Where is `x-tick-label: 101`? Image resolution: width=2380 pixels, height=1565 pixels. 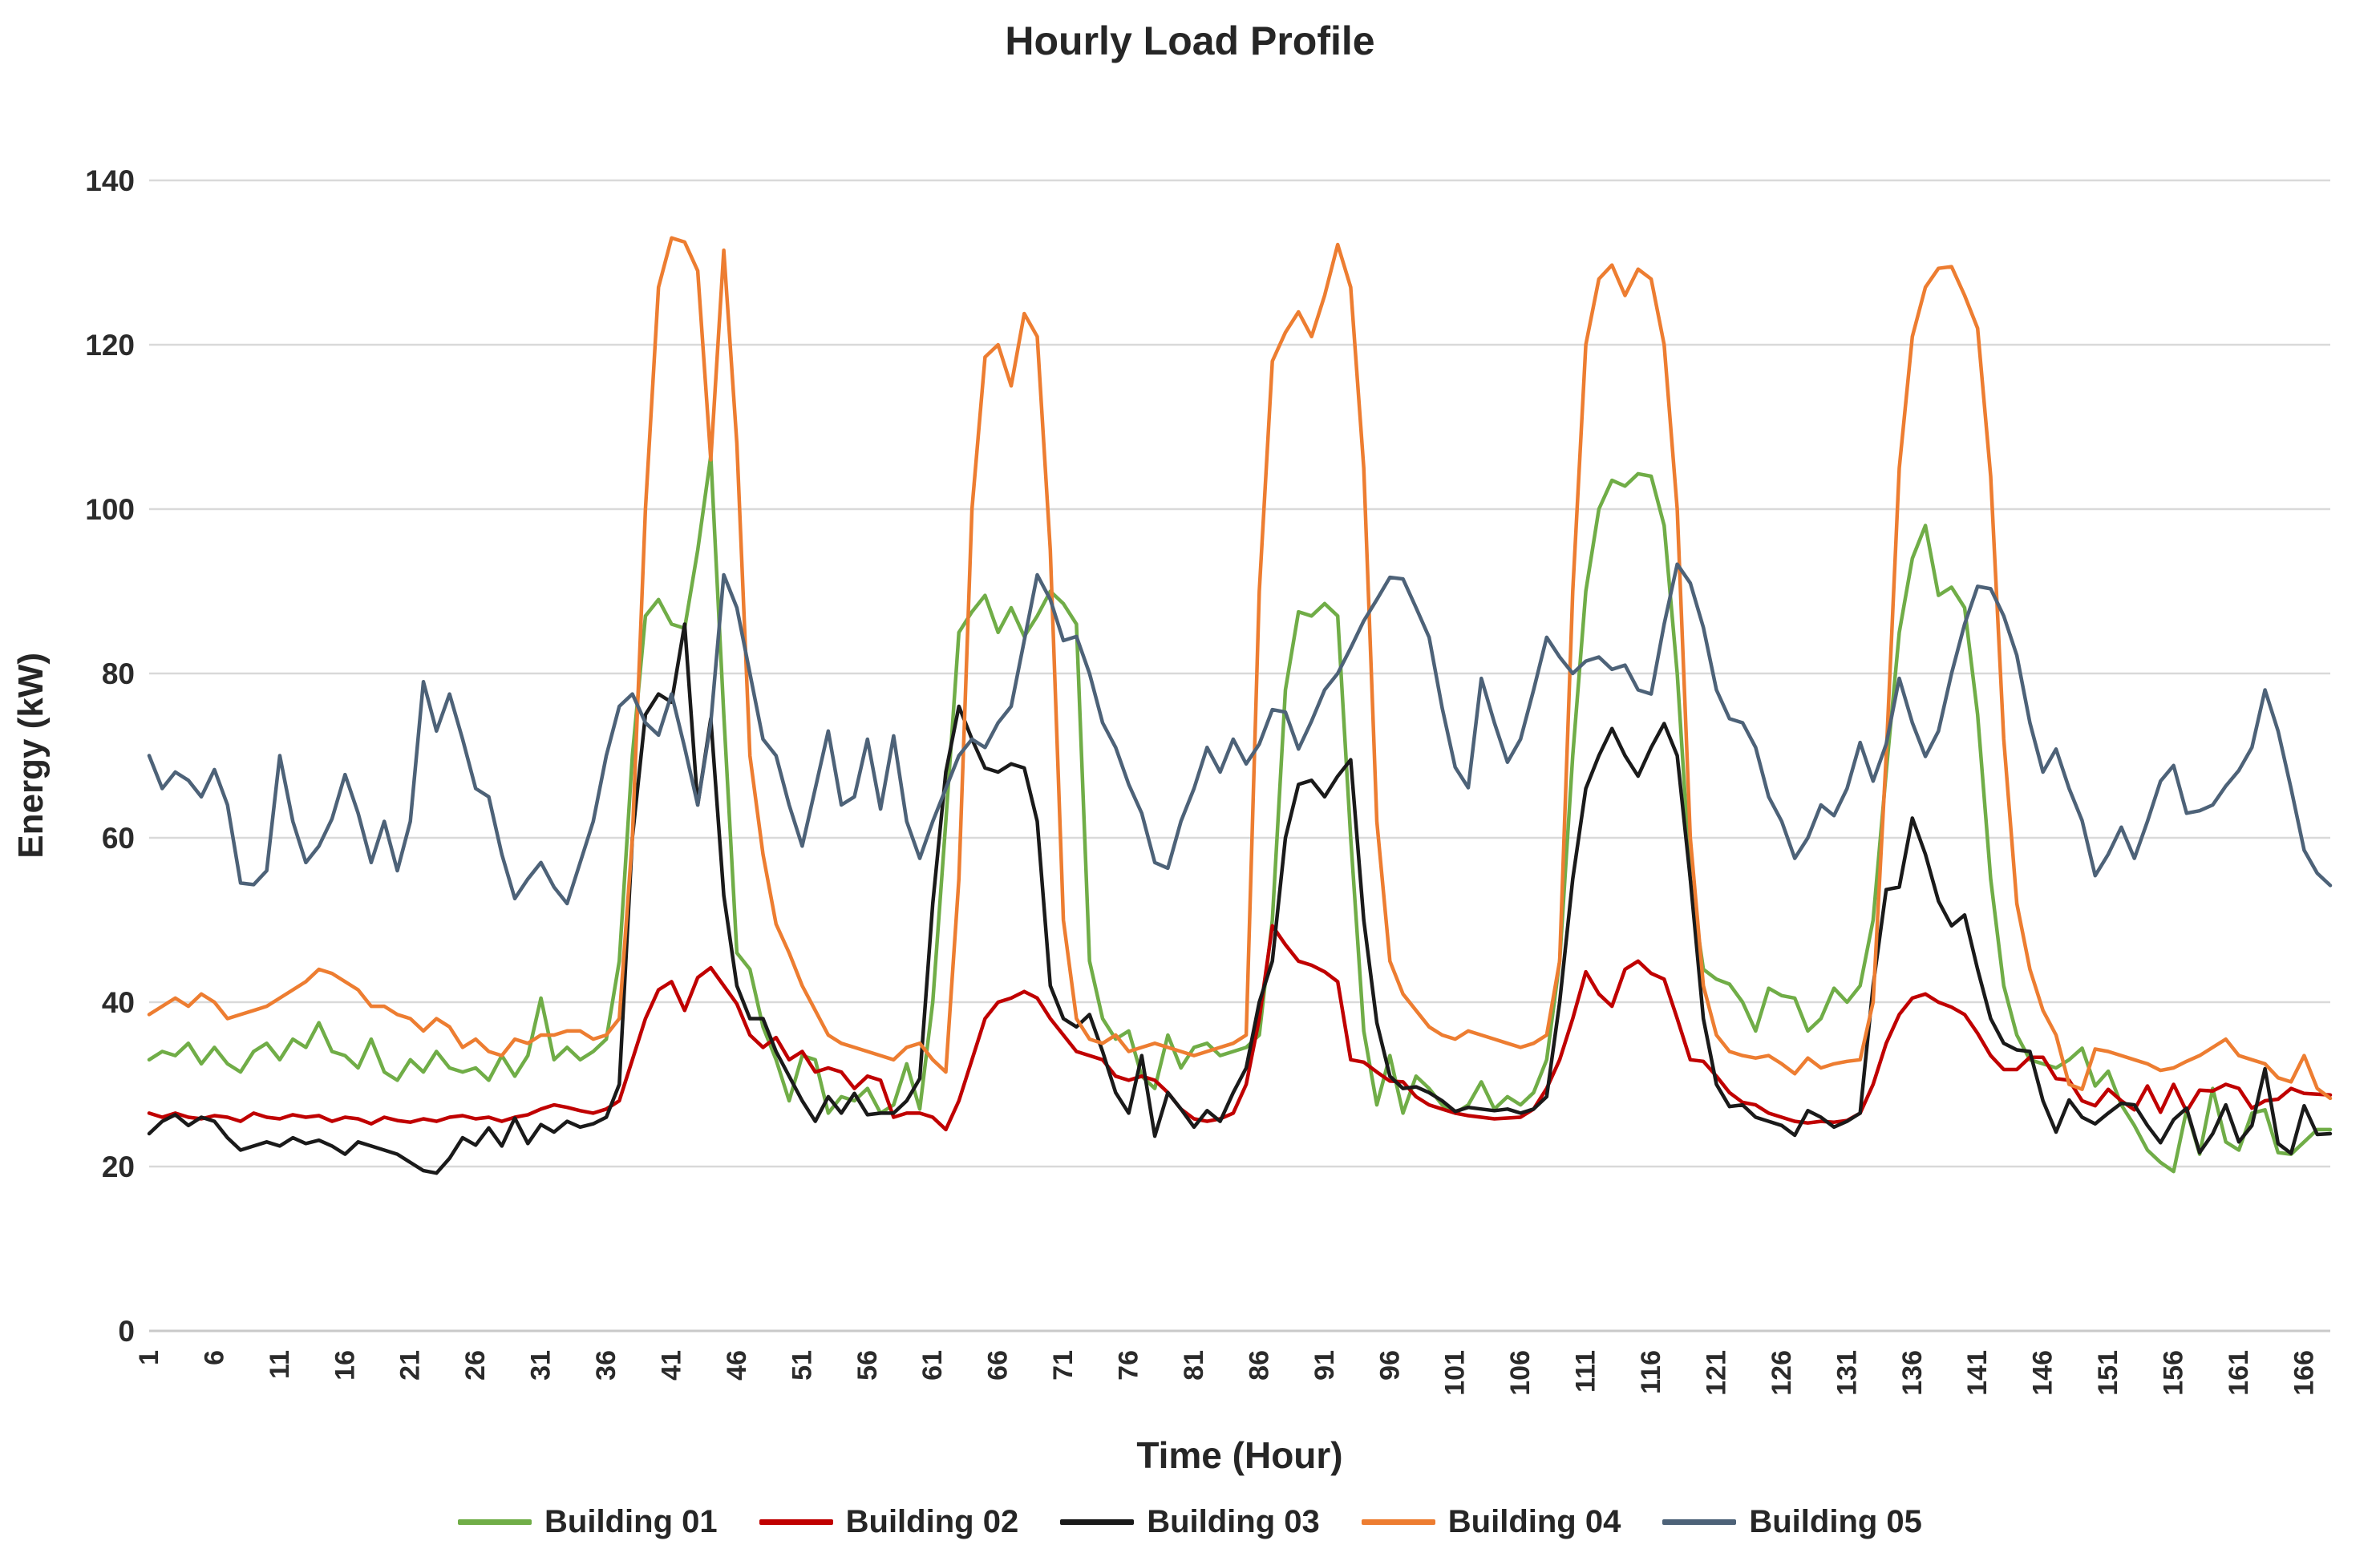
x-tick-label: 101 is located at coordinates (1455, 1373).